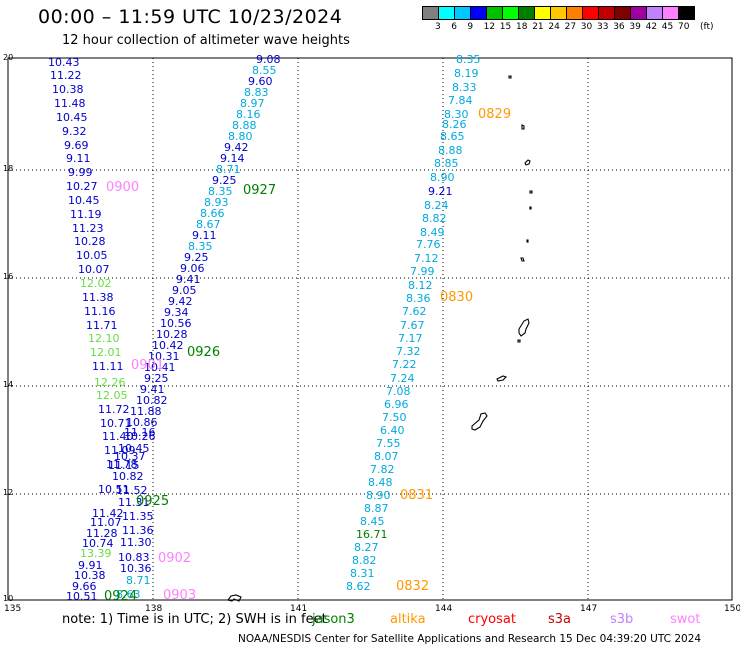 This screenshot has width=740, height=650. Describe the element at coordinates (152, 501) in the screenshot. I see `pass-time-label: 0925` at that location.